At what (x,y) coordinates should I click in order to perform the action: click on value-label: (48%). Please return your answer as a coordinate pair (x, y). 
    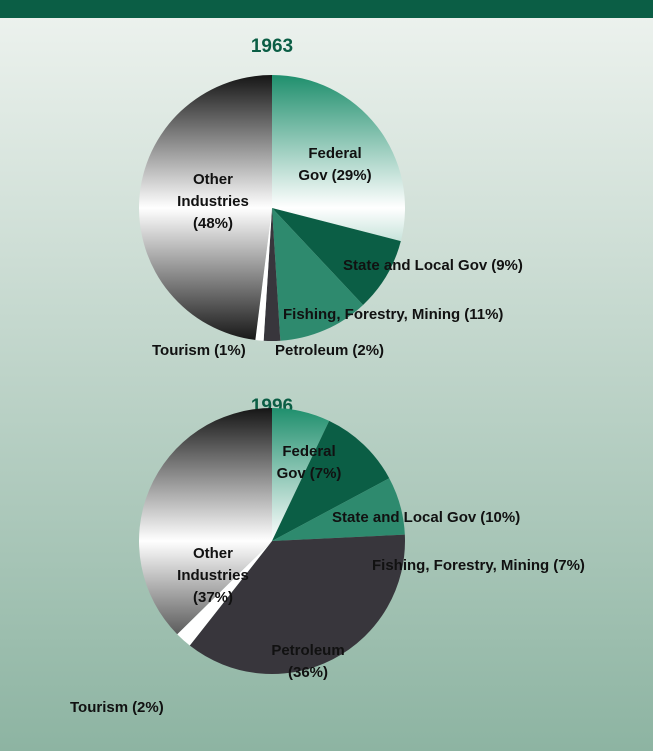
    Looking at the image, I should click on (213, 223).